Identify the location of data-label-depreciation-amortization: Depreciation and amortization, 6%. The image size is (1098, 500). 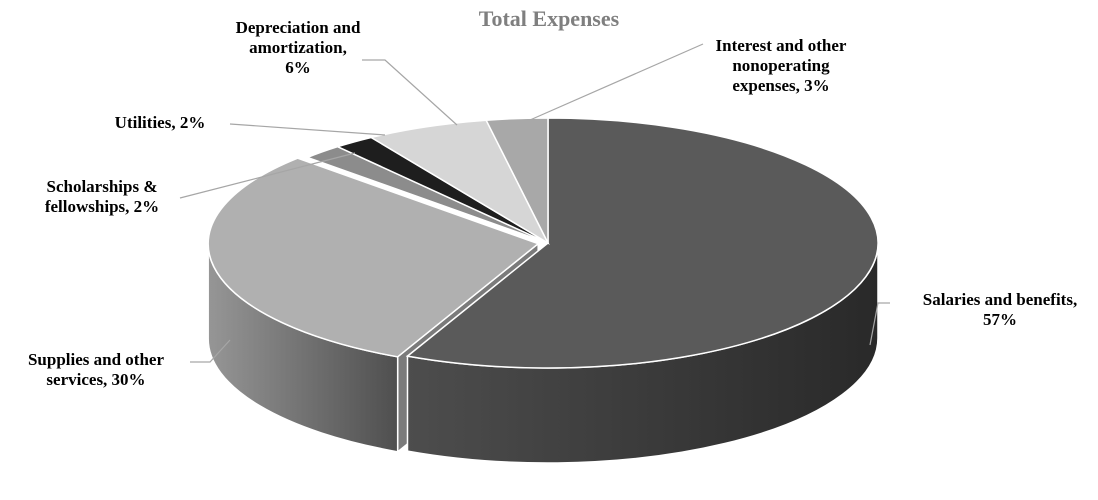
(298, 47).